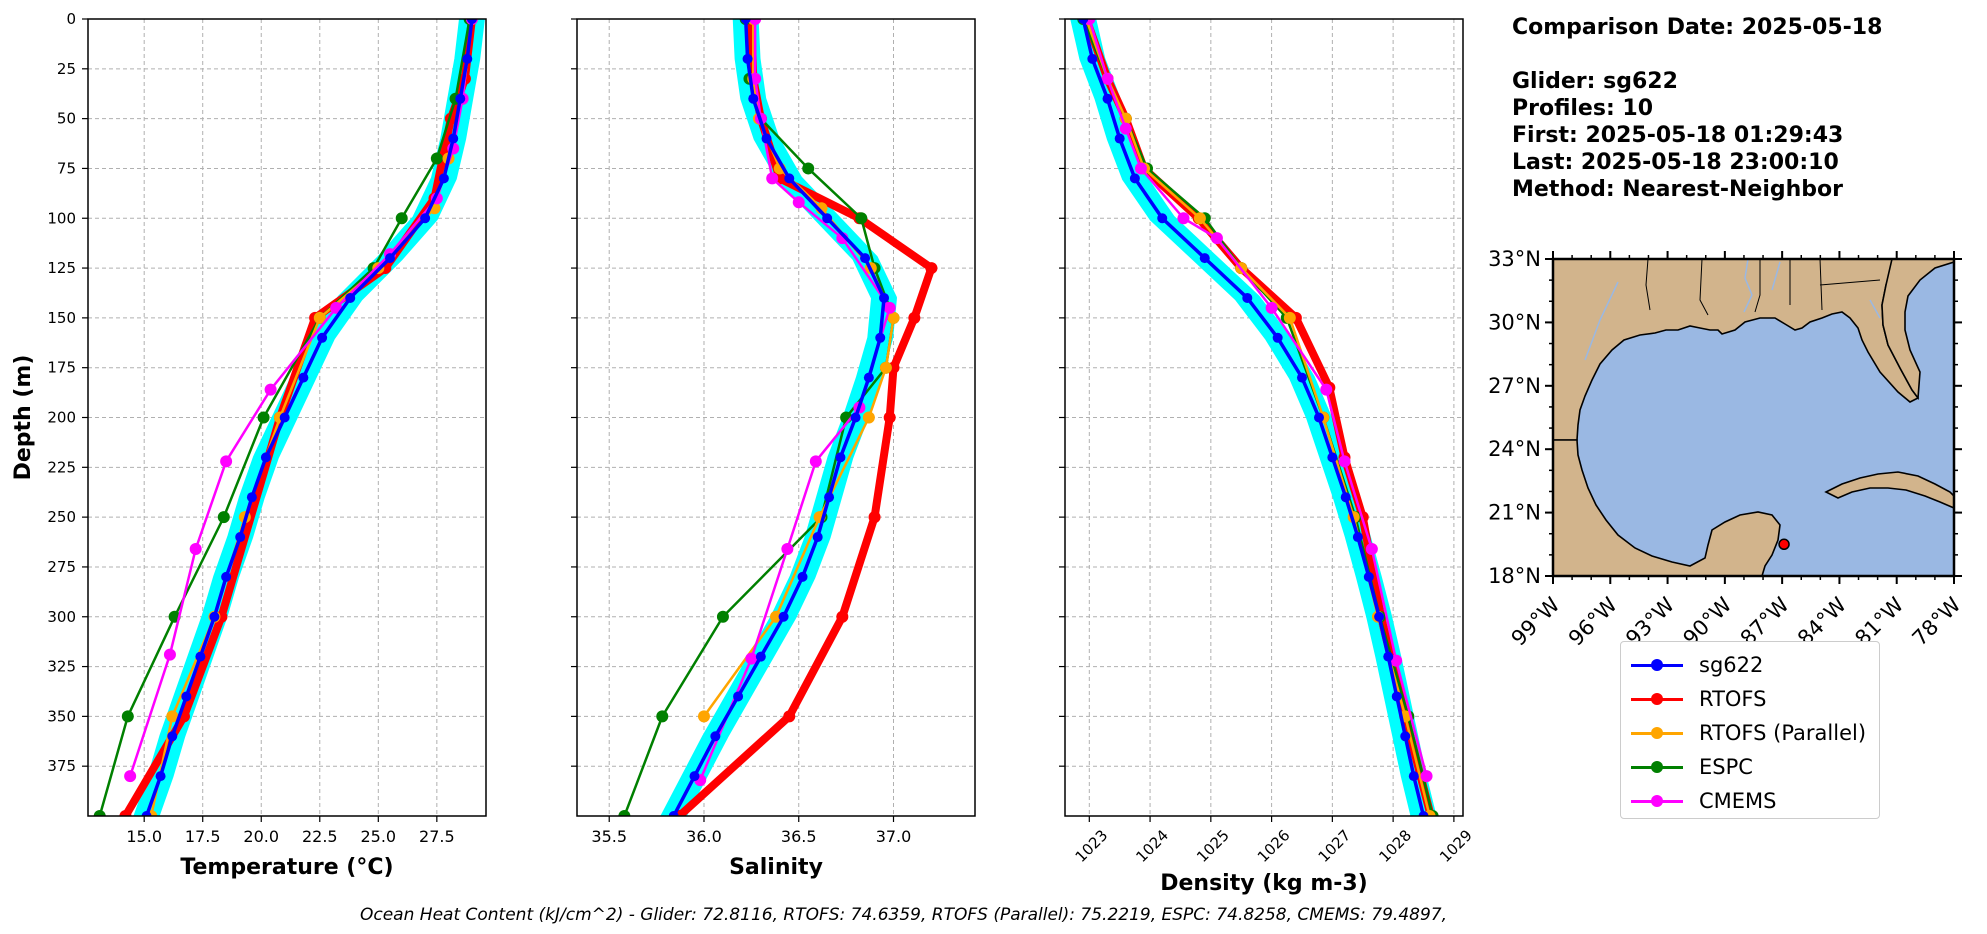  I want to click on map-land-cuba, so click(1889, 490).